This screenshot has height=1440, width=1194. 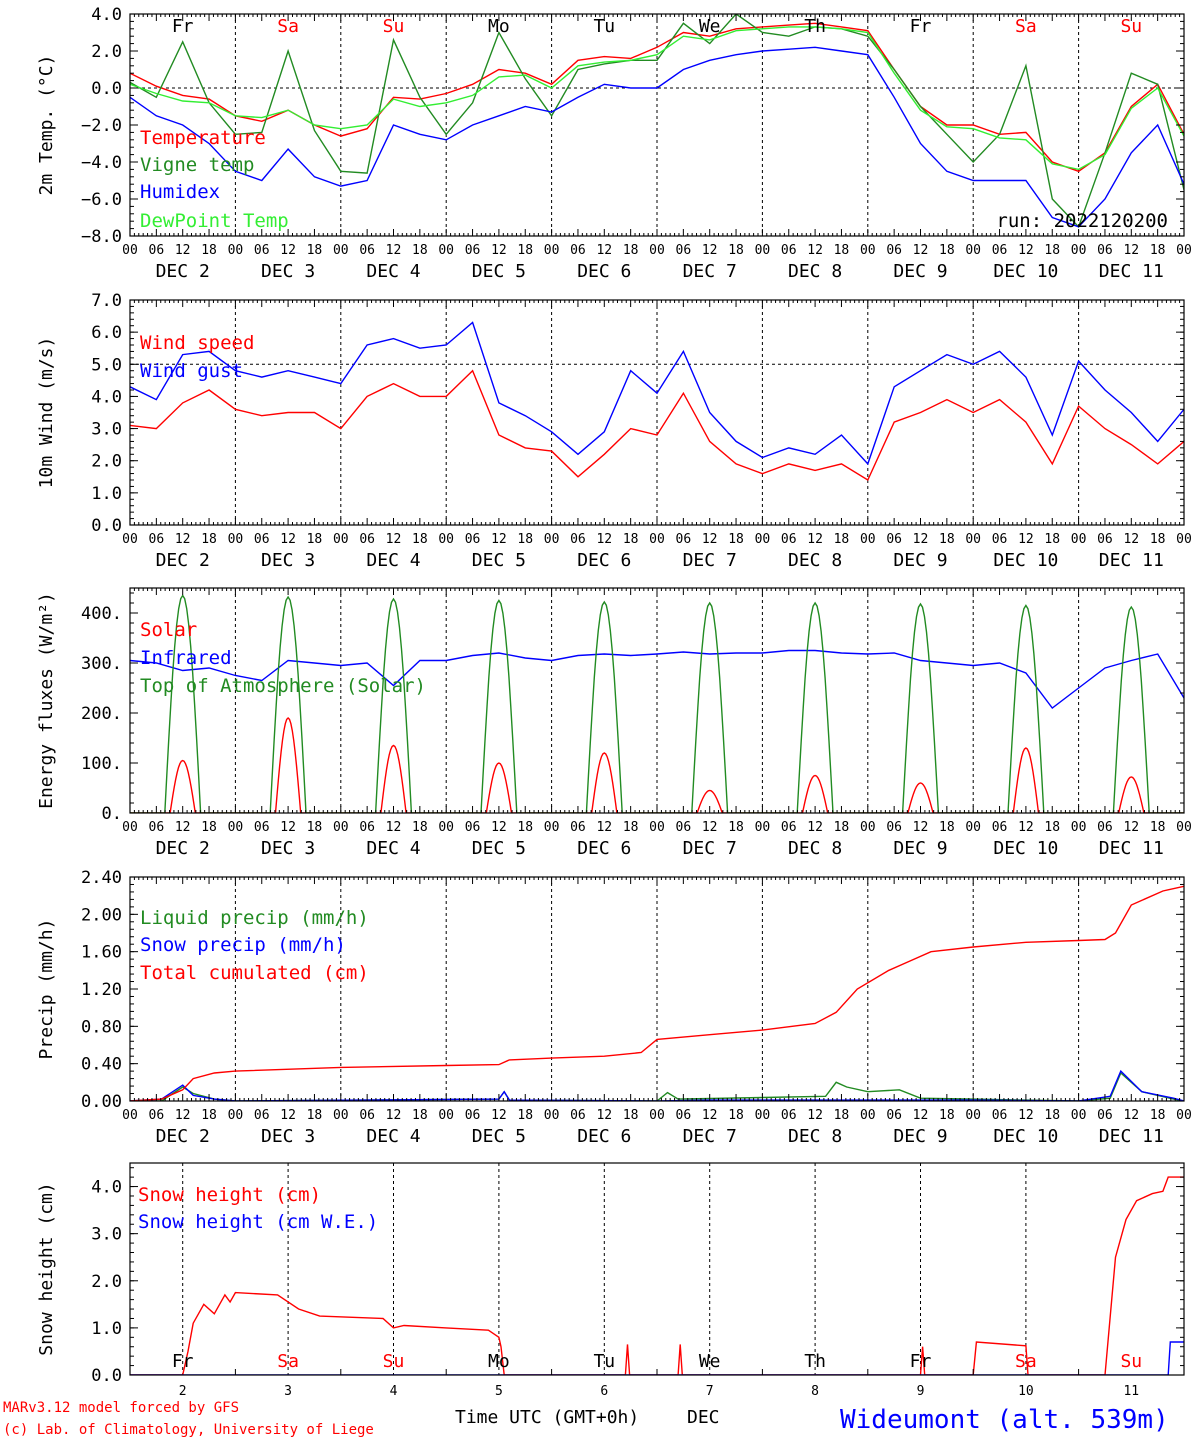 What do you see at coordinates (657, 401) in the screenshot?
I see `series-group` at bounding box center [657, 401].